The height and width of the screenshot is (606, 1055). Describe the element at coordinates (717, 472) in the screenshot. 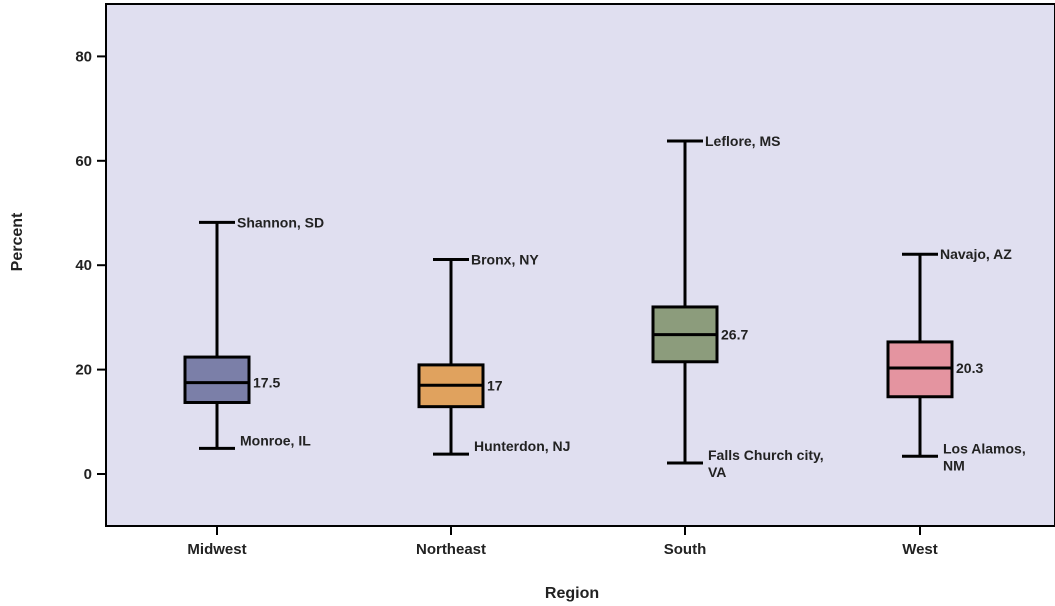

I see `min-annotation: VA` at that location.